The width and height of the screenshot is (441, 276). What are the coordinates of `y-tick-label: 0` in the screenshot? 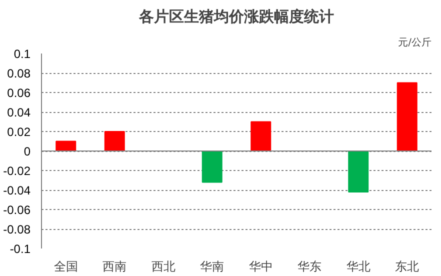 It's located at (27, 151).